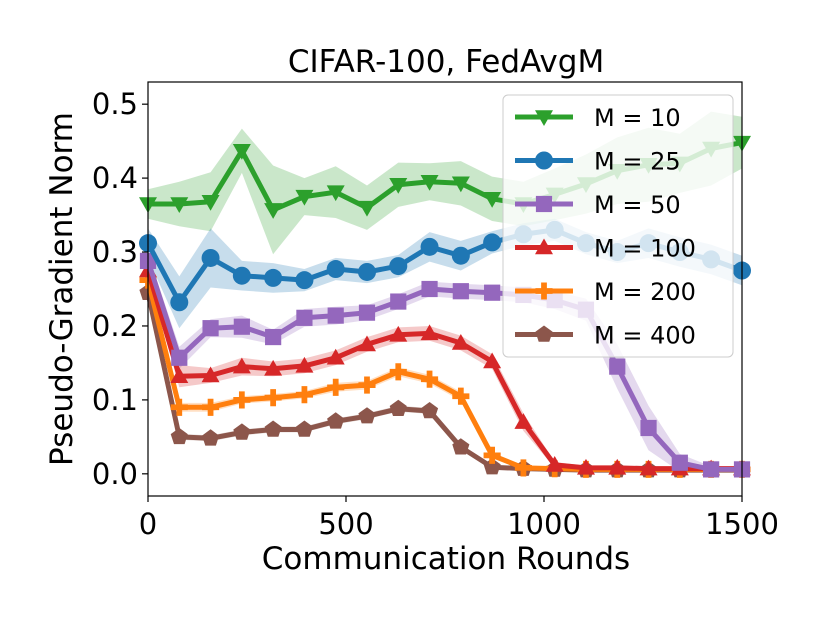 The height and width of the screenshot is (623, 830). I want to click on legend-item-m-10: M = 10, so click(598, 118).